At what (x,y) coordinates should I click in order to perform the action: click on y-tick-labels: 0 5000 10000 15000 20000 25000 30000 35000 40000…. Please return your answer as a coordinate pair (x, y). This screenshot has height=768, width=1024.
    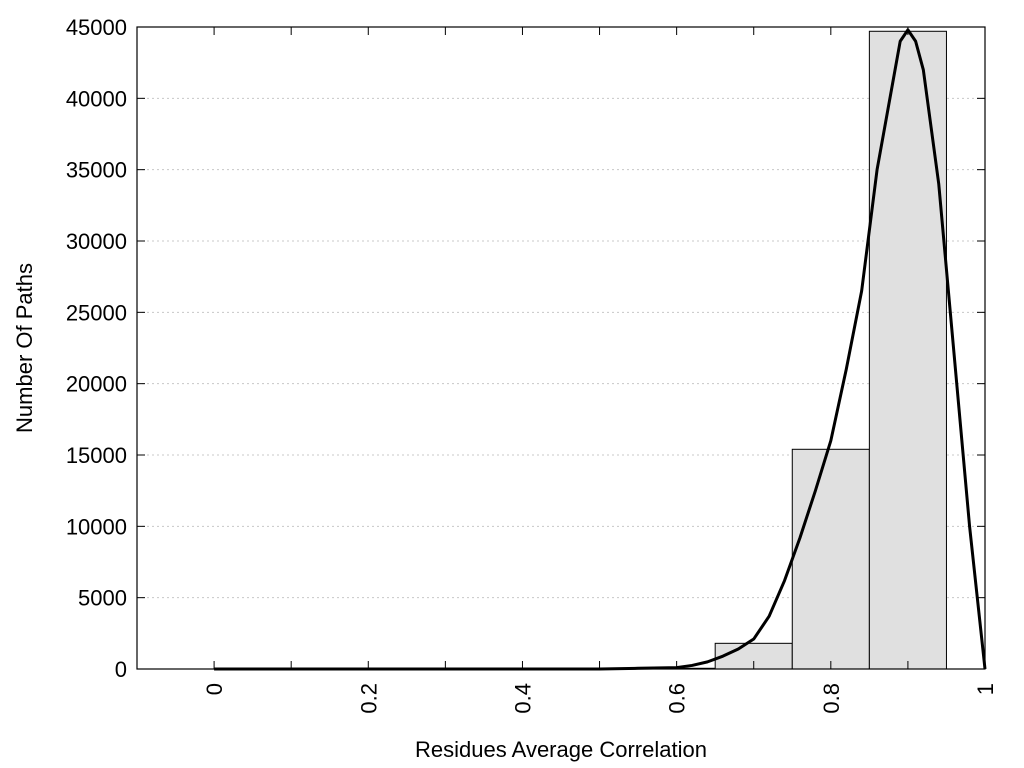
    Looking at the image, I should click on (96, 348).